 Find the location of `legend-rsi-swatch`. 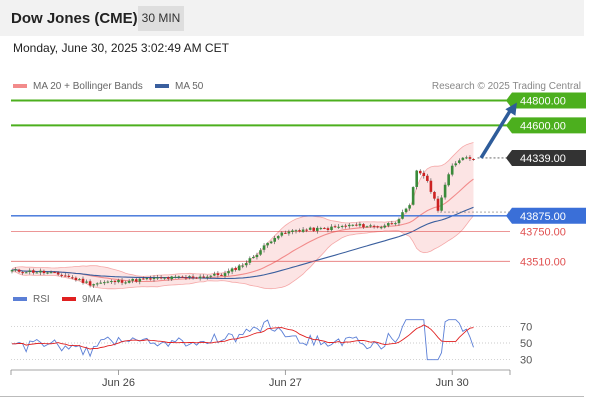

legend-rsi-swatch is located at coordinates (20, 299).